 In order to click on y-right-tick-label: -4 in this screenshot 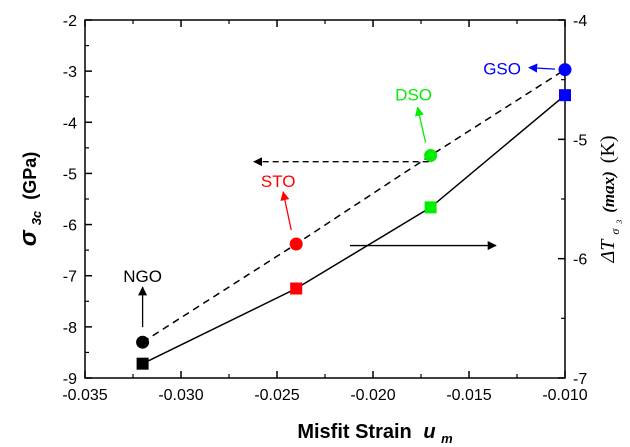, I will do `click(580, 21)`.